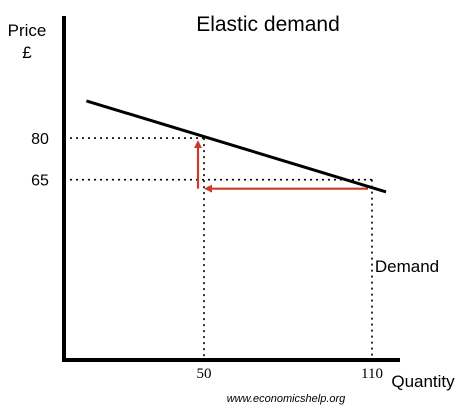 The image size is (474, 413). Describe the element at coordinates (372, 374) in the screenshot. I see `x-tick-label-1: 110` at that location.